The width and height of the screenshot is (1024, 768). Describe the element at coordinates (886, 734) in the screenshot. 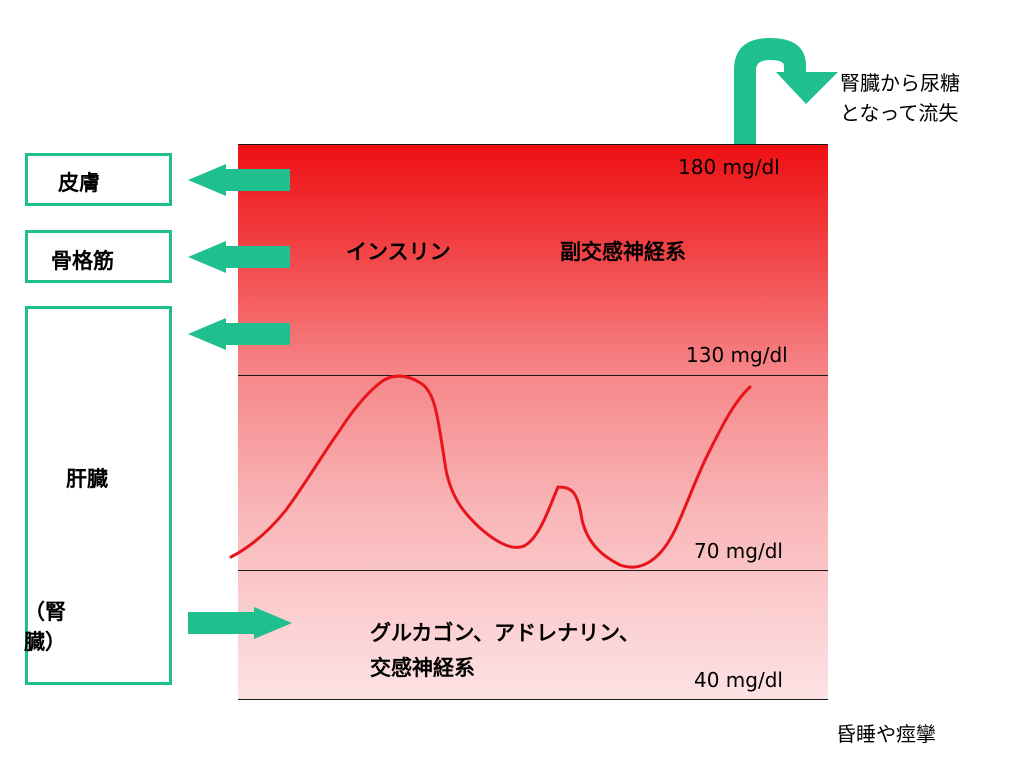

I see `coma-note: 昏睡や痙攣` at that location.